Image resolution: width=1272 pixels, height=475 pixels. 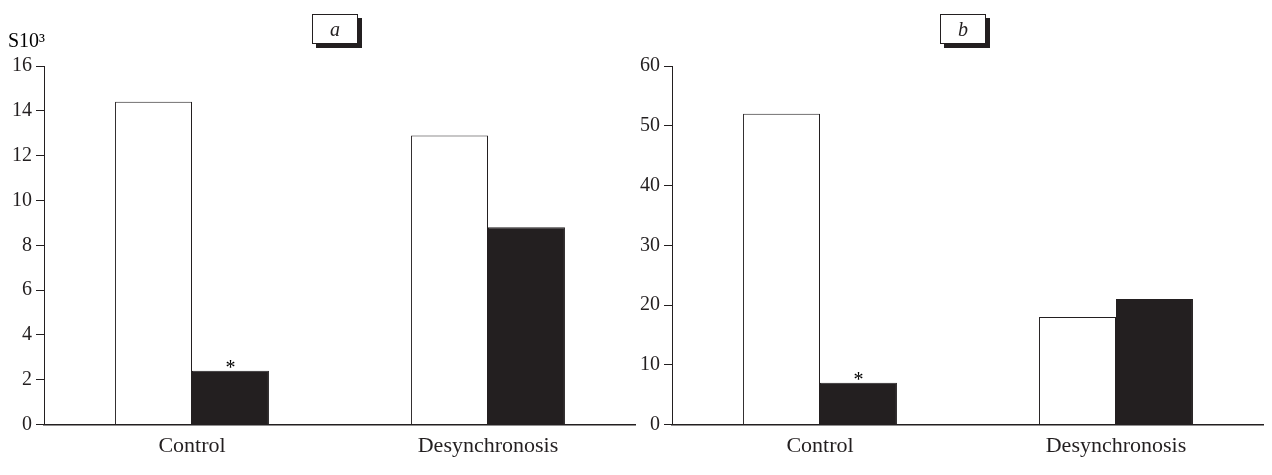 What do you see at coordinates (27, 378) in the screenshot?
I see `y-tick-label: 2` at bounding box center [27, 378].